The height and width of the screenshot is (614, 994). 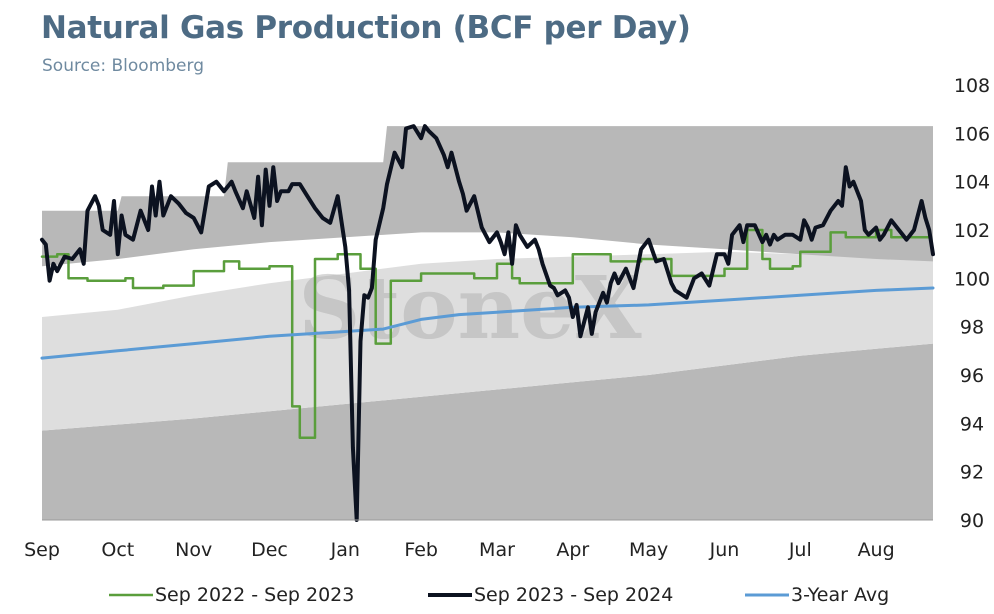 I want to click on x-tick-label: Nov, so click(x=193, y=550).